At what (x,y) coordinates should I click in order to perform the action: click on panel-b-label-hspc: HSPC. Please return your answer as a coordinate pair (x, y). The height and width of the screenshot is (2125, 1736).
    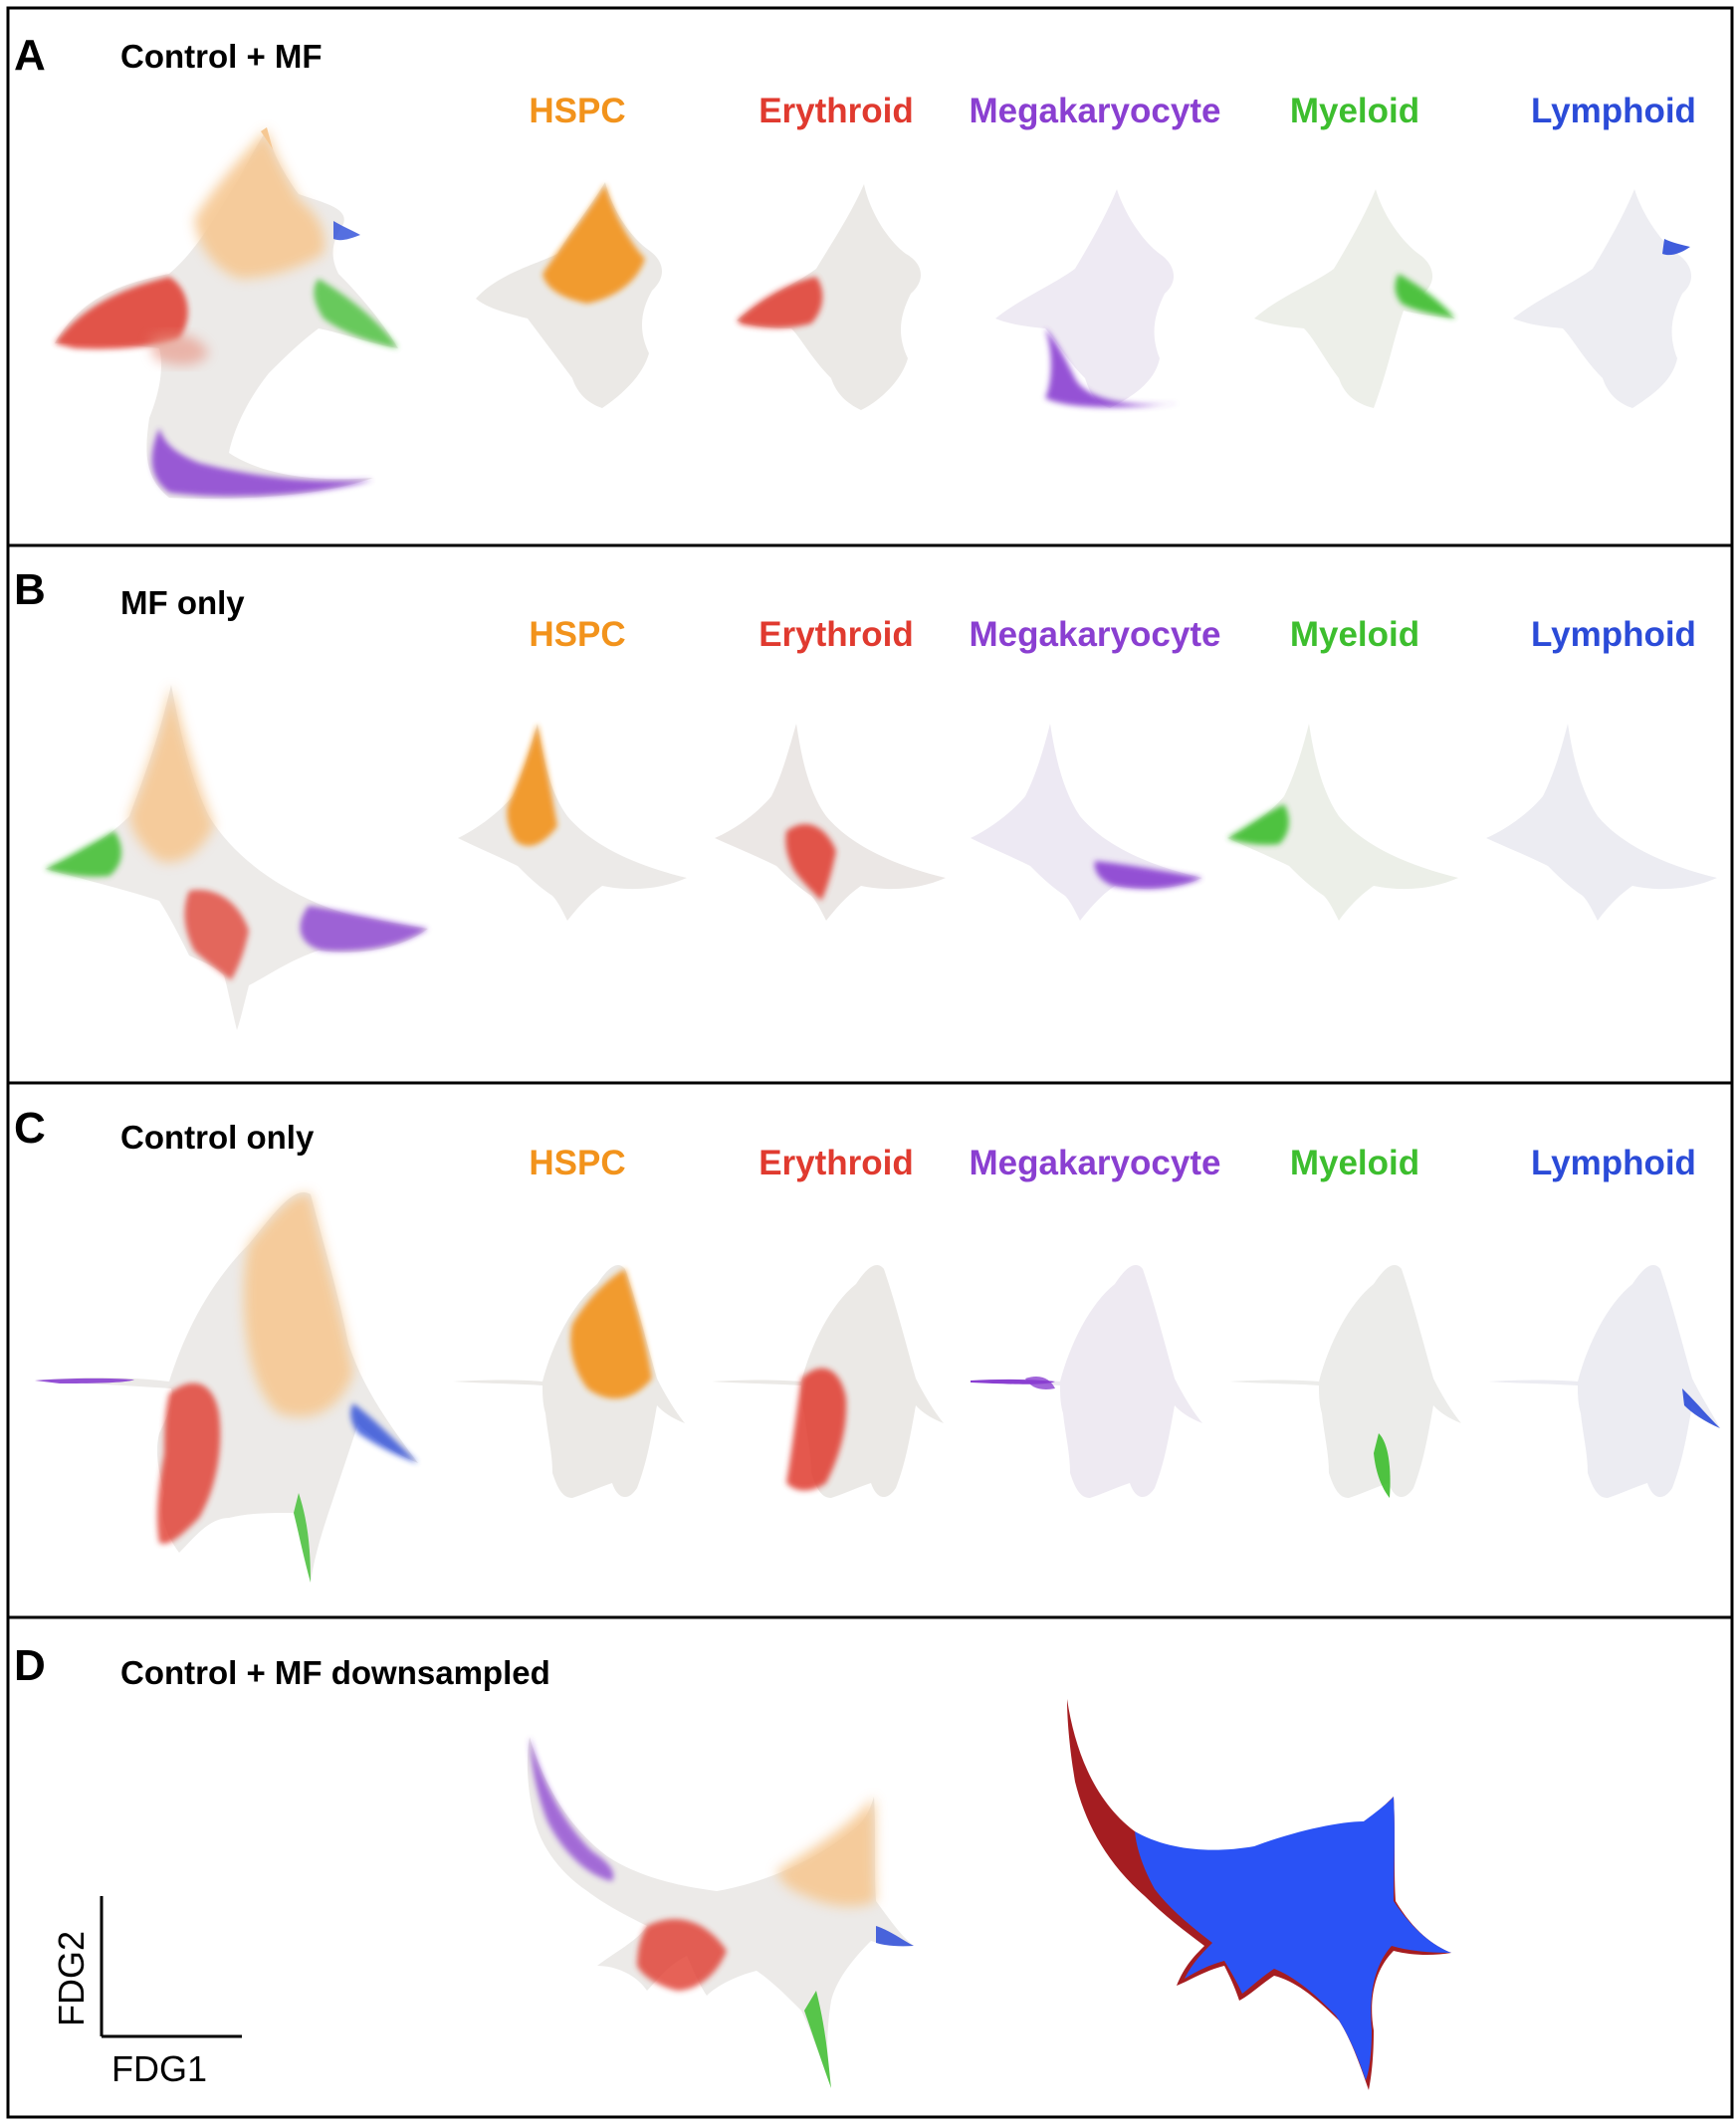
    Looking at the image, I should click on (577, 634).